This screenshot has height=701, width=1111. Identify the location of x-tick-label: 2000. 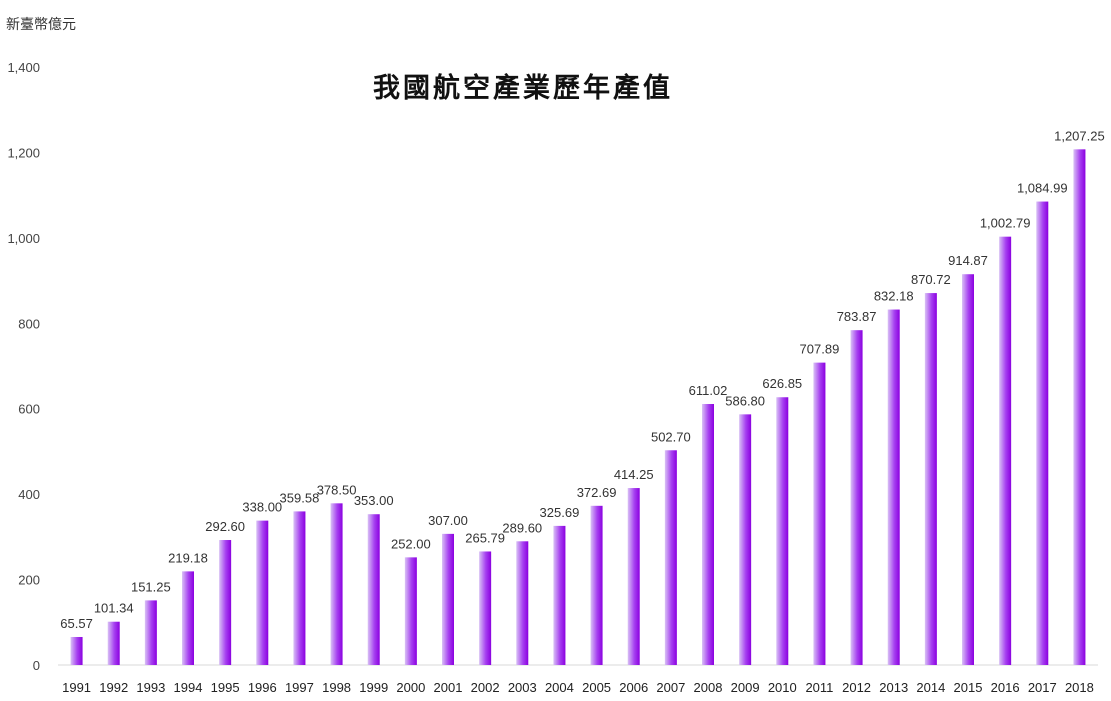
(410, 687).